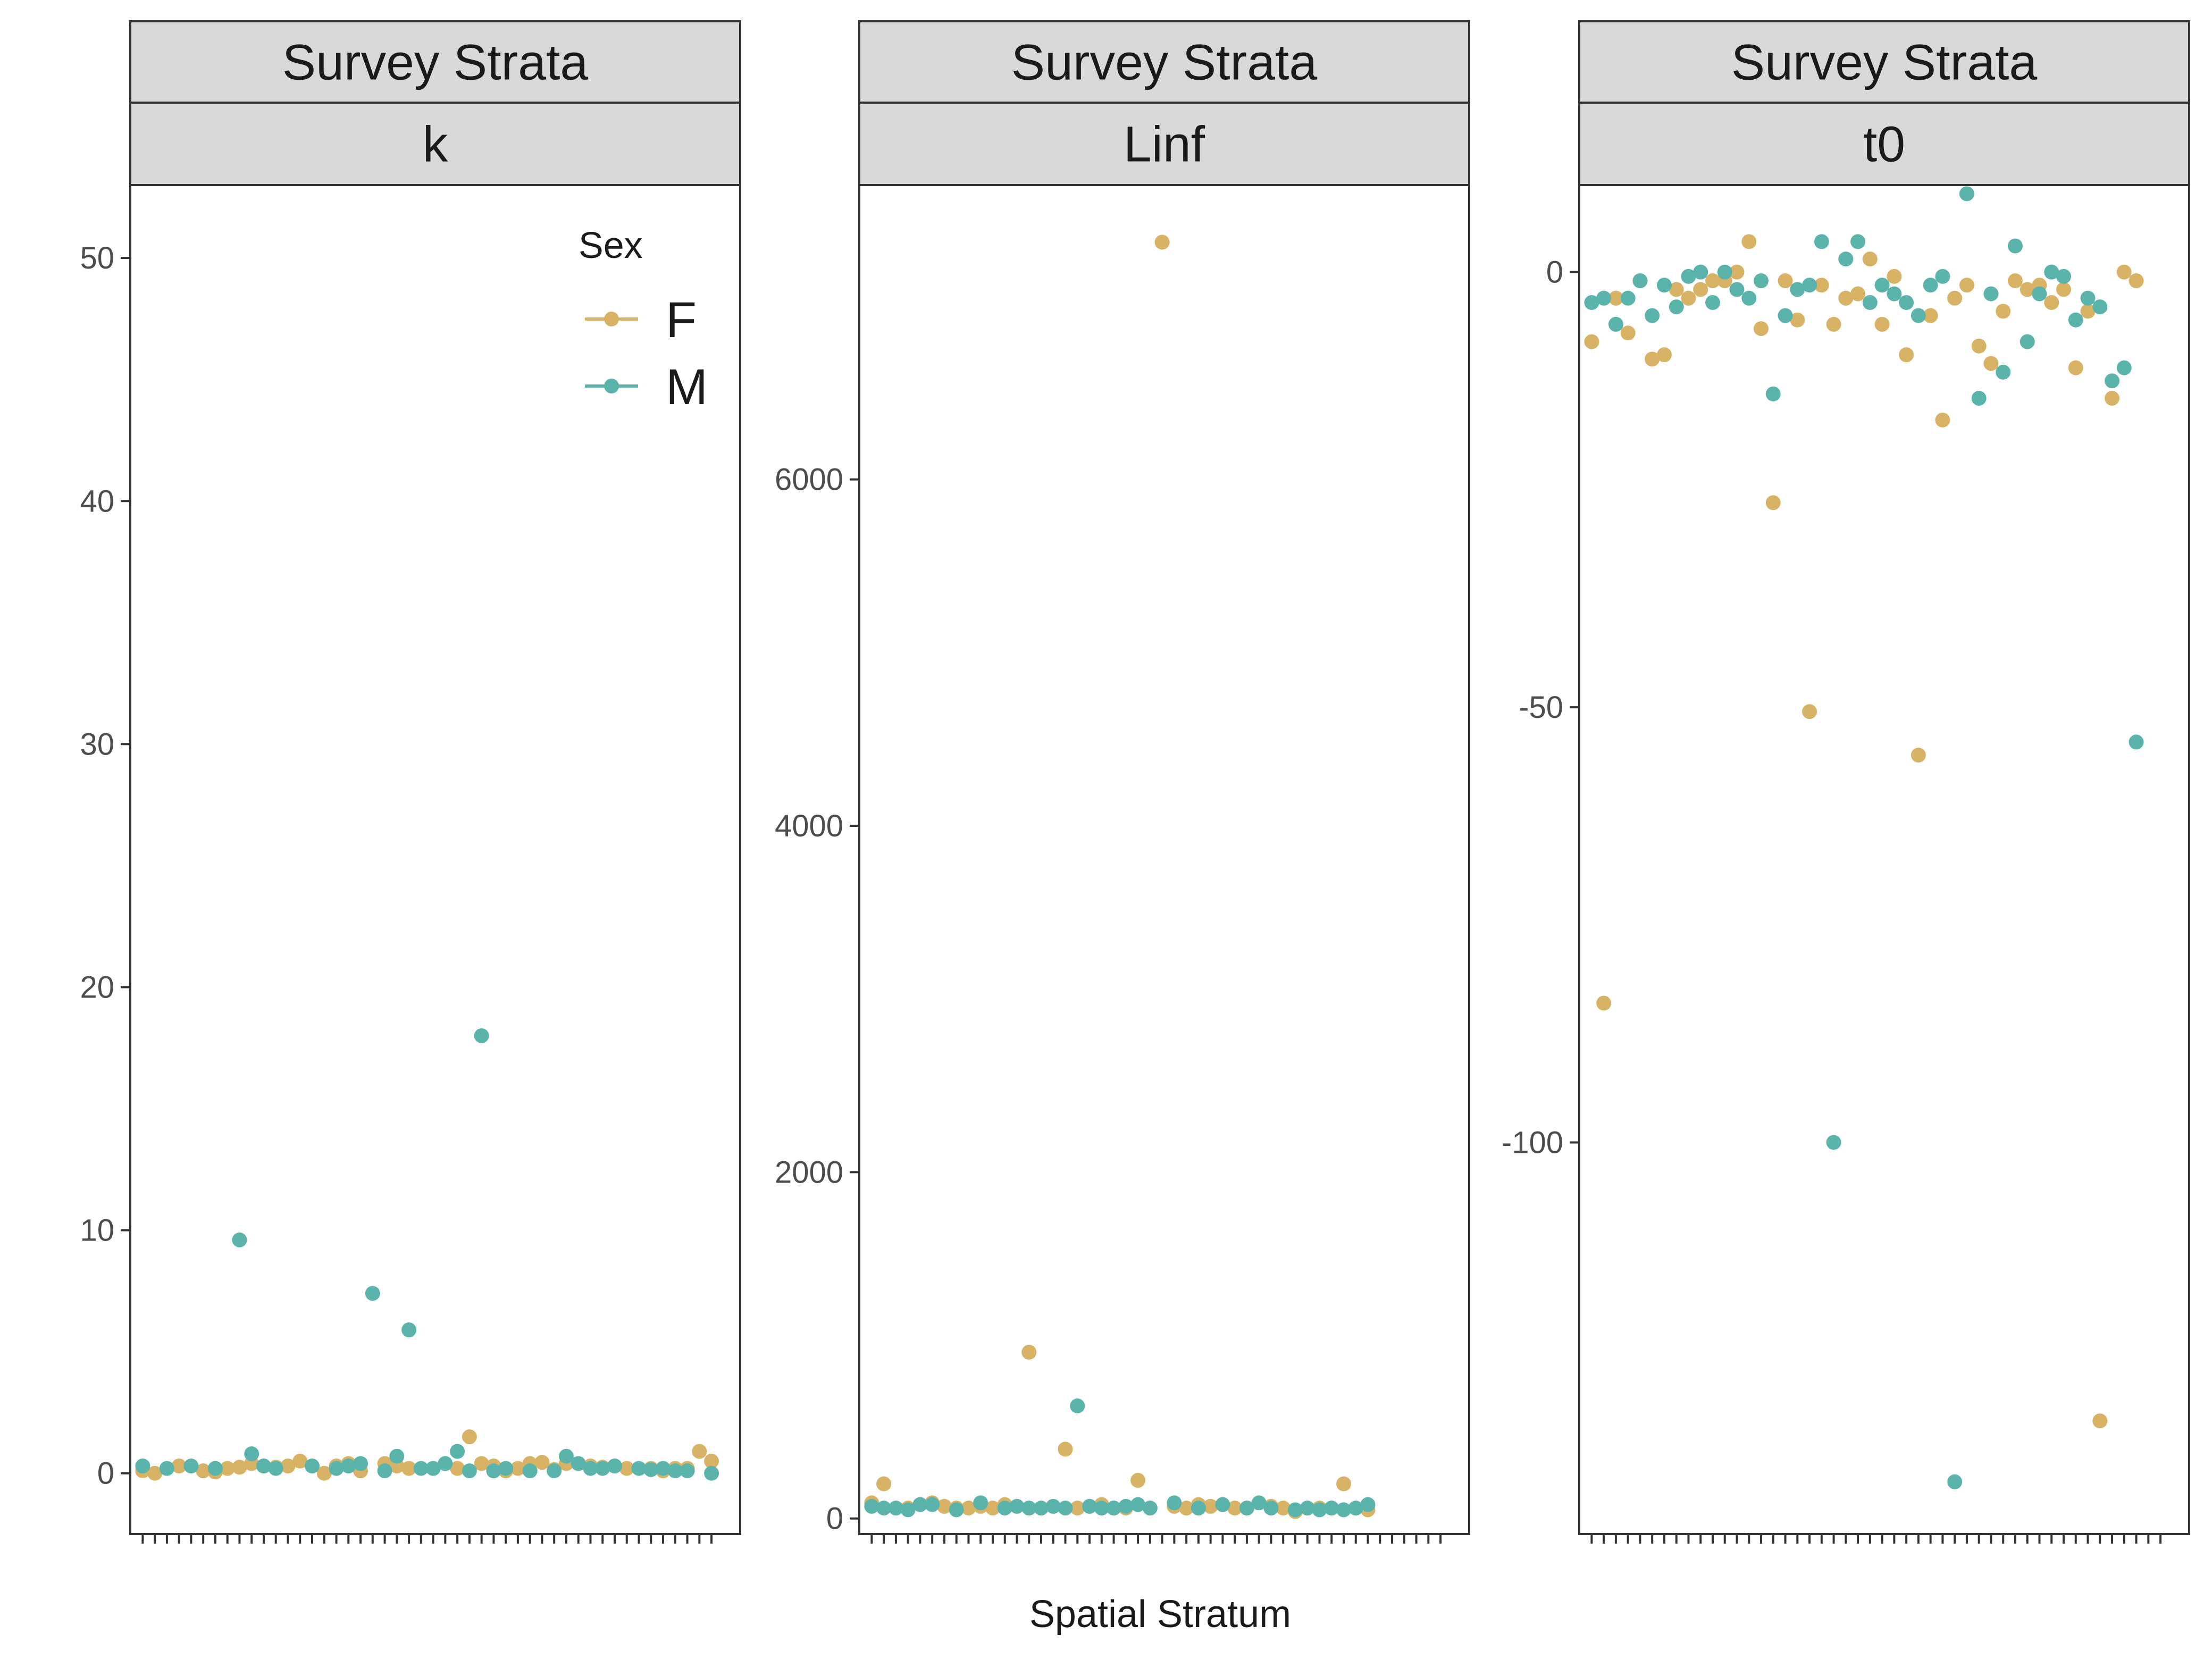 The height and width of the screenshot is (1659, 2212). What do you see at coordinates (1884, 63) in the screenshot?
I see `strip-top-label: Survey Strata` at bounding box center [1884, 63].